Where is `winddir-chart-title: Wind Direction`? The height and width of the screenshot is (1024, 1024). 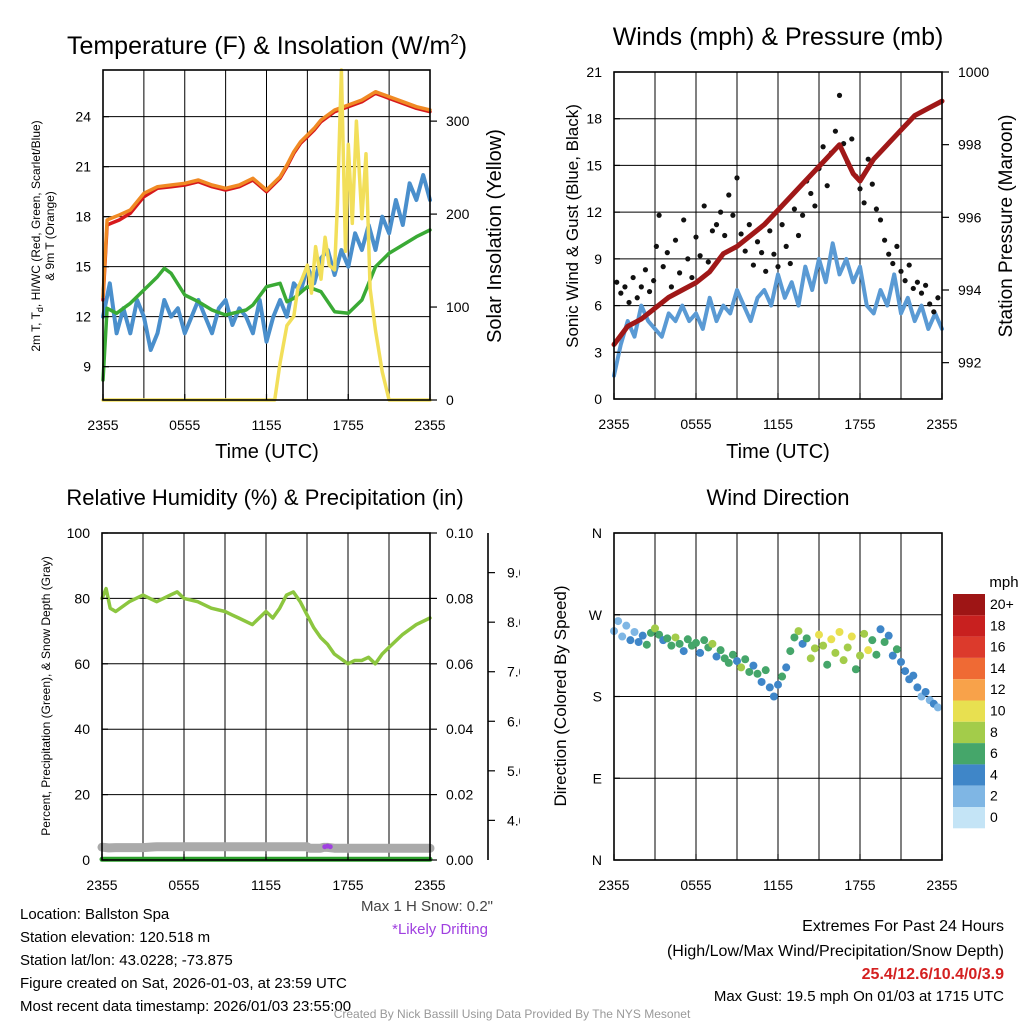 winddir-chart-title: Wind Direction is located at coordinates (777, 497).